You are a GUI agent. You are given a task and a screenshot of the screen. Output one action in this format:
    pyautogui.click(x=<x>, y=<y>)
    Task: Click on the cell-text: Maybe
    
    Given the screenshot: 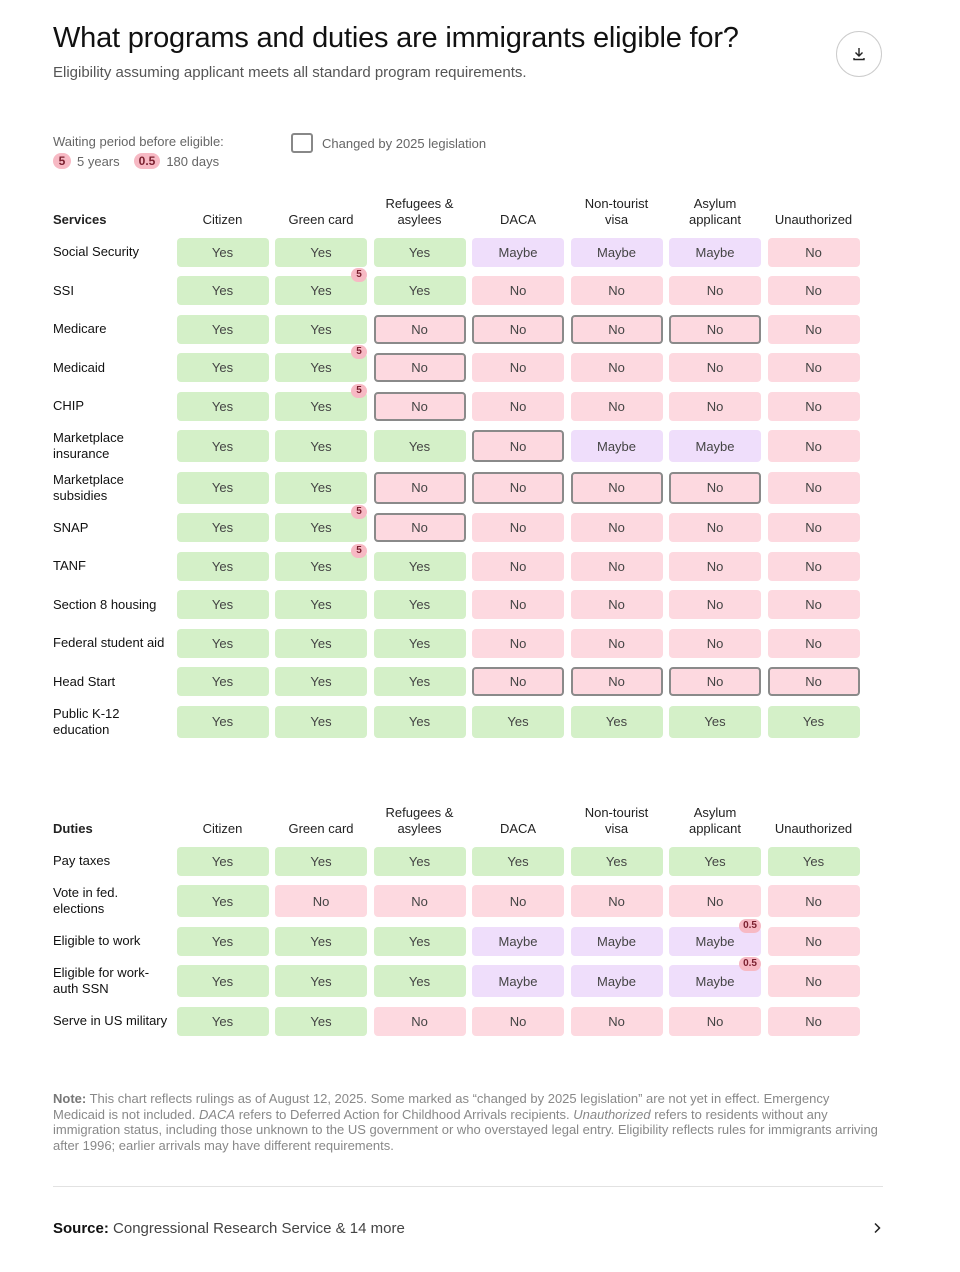 What is the action you would take?
    pyautogui.click(x=715, y=252)
    